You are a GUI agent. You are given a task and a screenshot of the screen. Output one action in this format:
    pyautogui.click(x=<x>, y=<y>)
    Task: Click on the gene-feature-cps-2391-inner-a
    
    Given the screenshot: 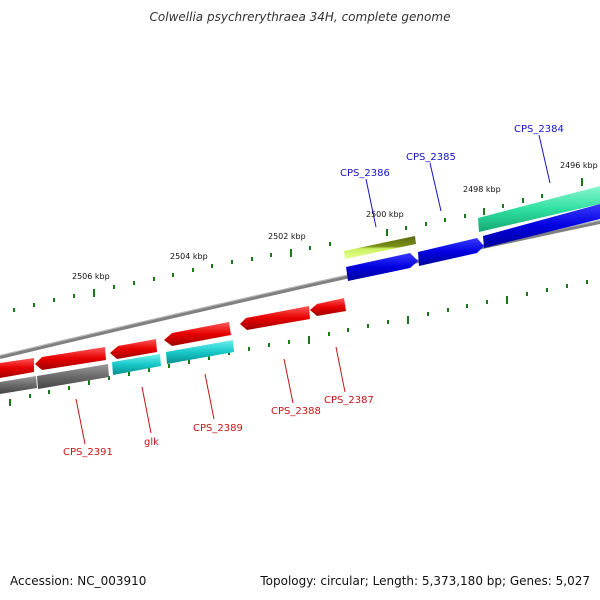 What is the action you would take?
    pyautogui.click(x=18, y=385)
    